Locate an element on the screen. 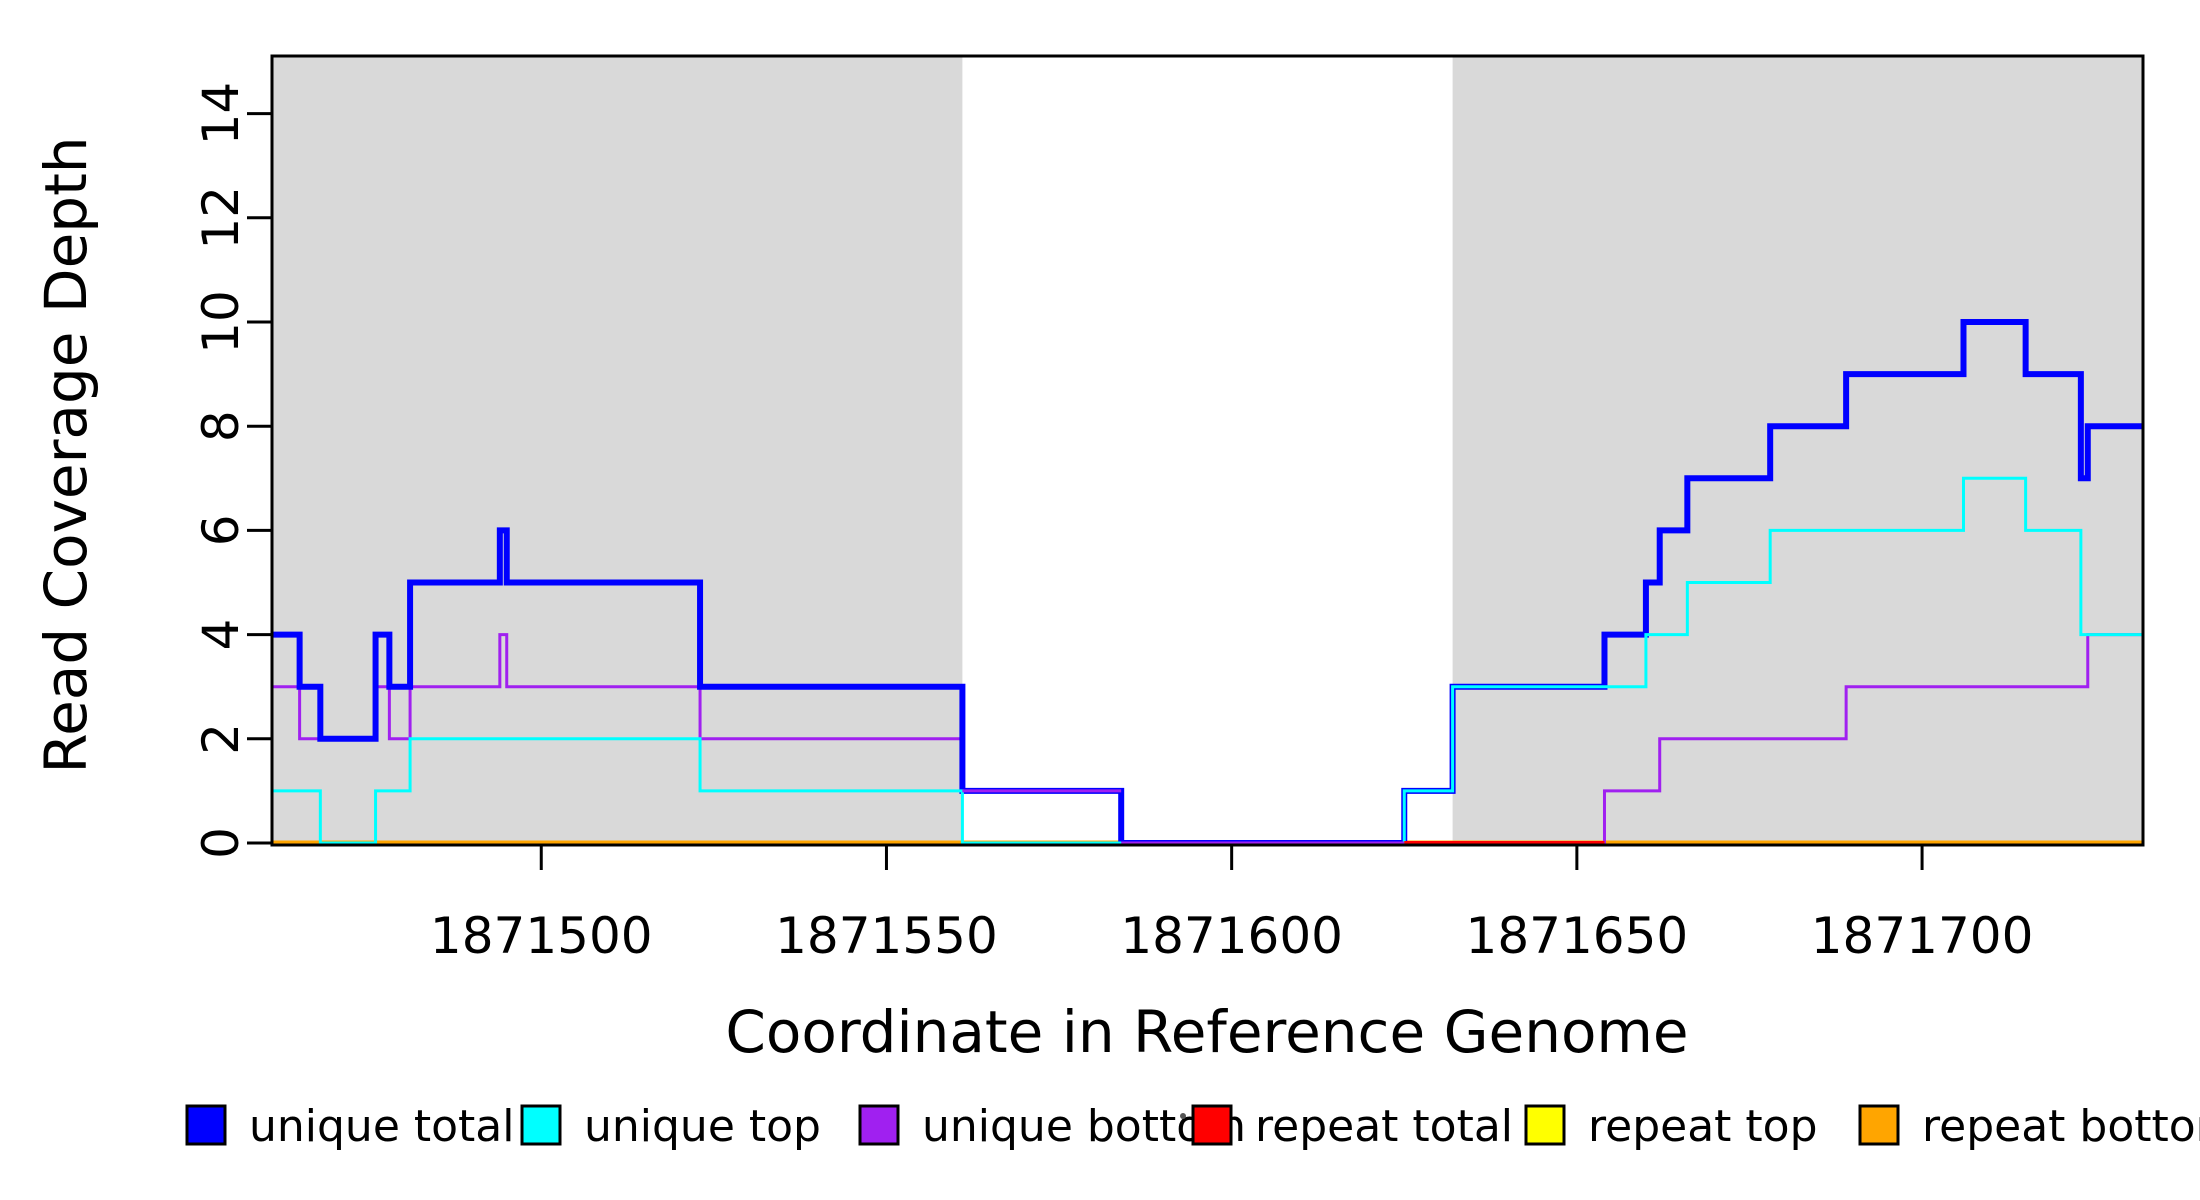 This screenshot has height=1200, width=2200. legend-label: unique total is located at coordinates (381, 1126).